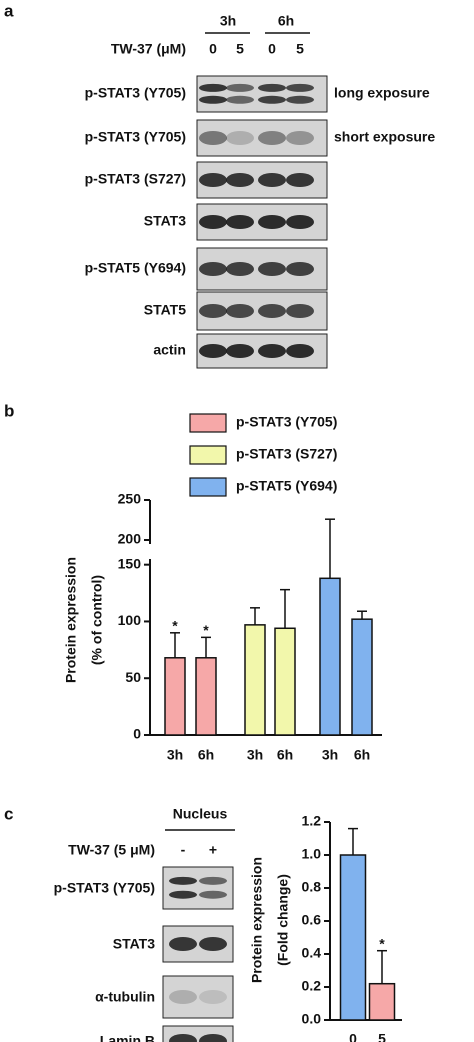  I want to click on y-tick-label: 0.8, so click(312, 887).